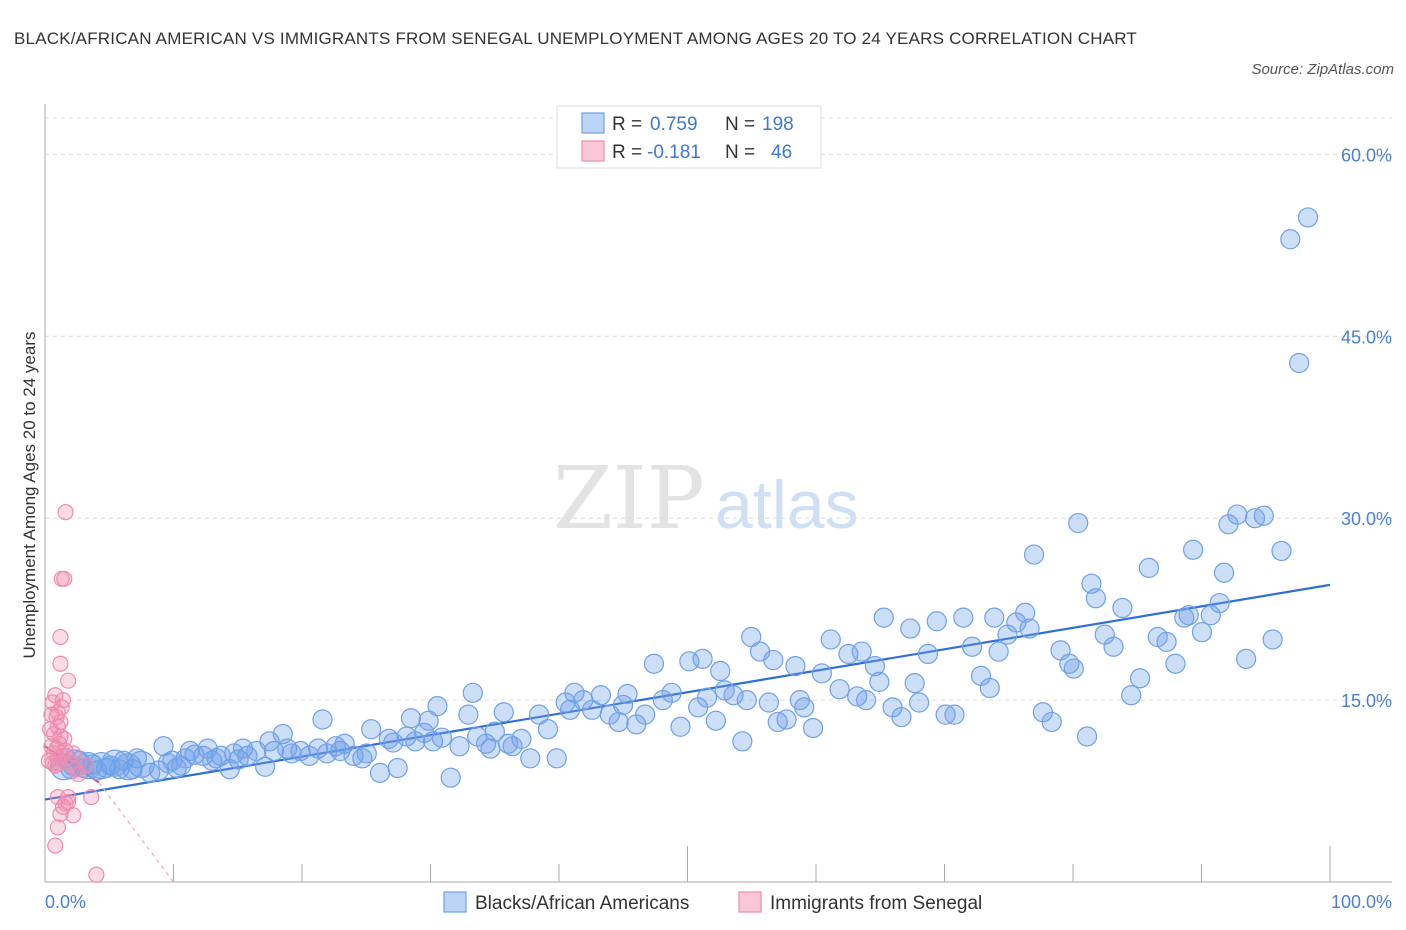  What do you see at coordinates (674, 152) in the screenshot?
I see `legend-r-value-pink: -0.181` at bounding box center [674, 152].